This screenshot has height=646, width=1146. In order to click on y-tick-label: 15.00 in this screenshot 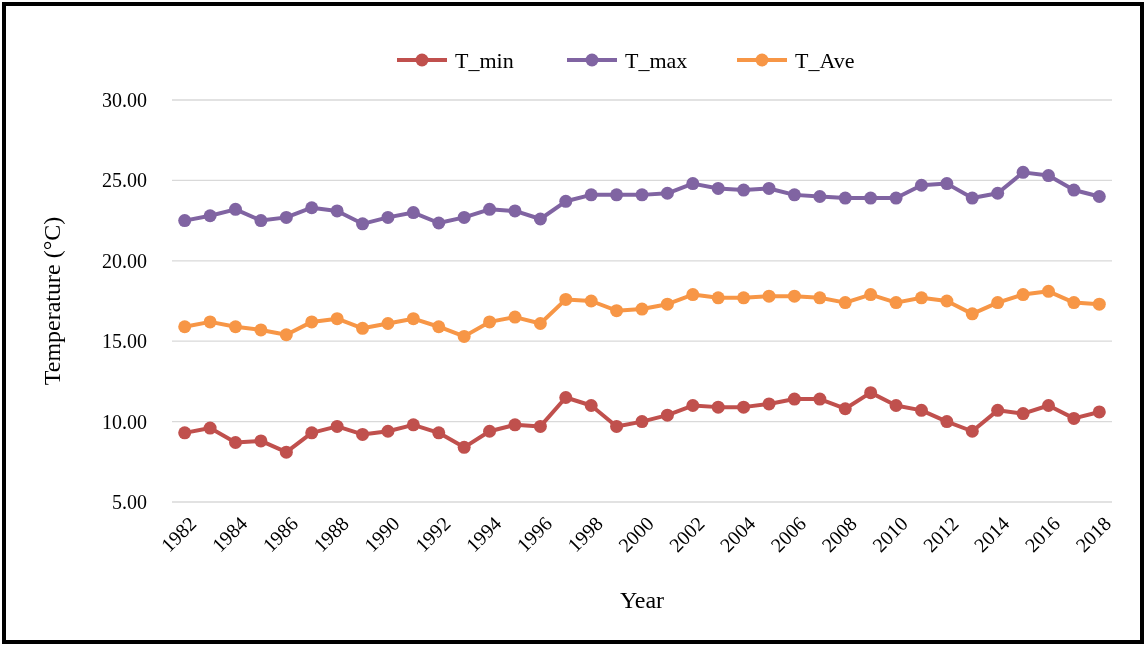, I will do `click(124, 341)`.